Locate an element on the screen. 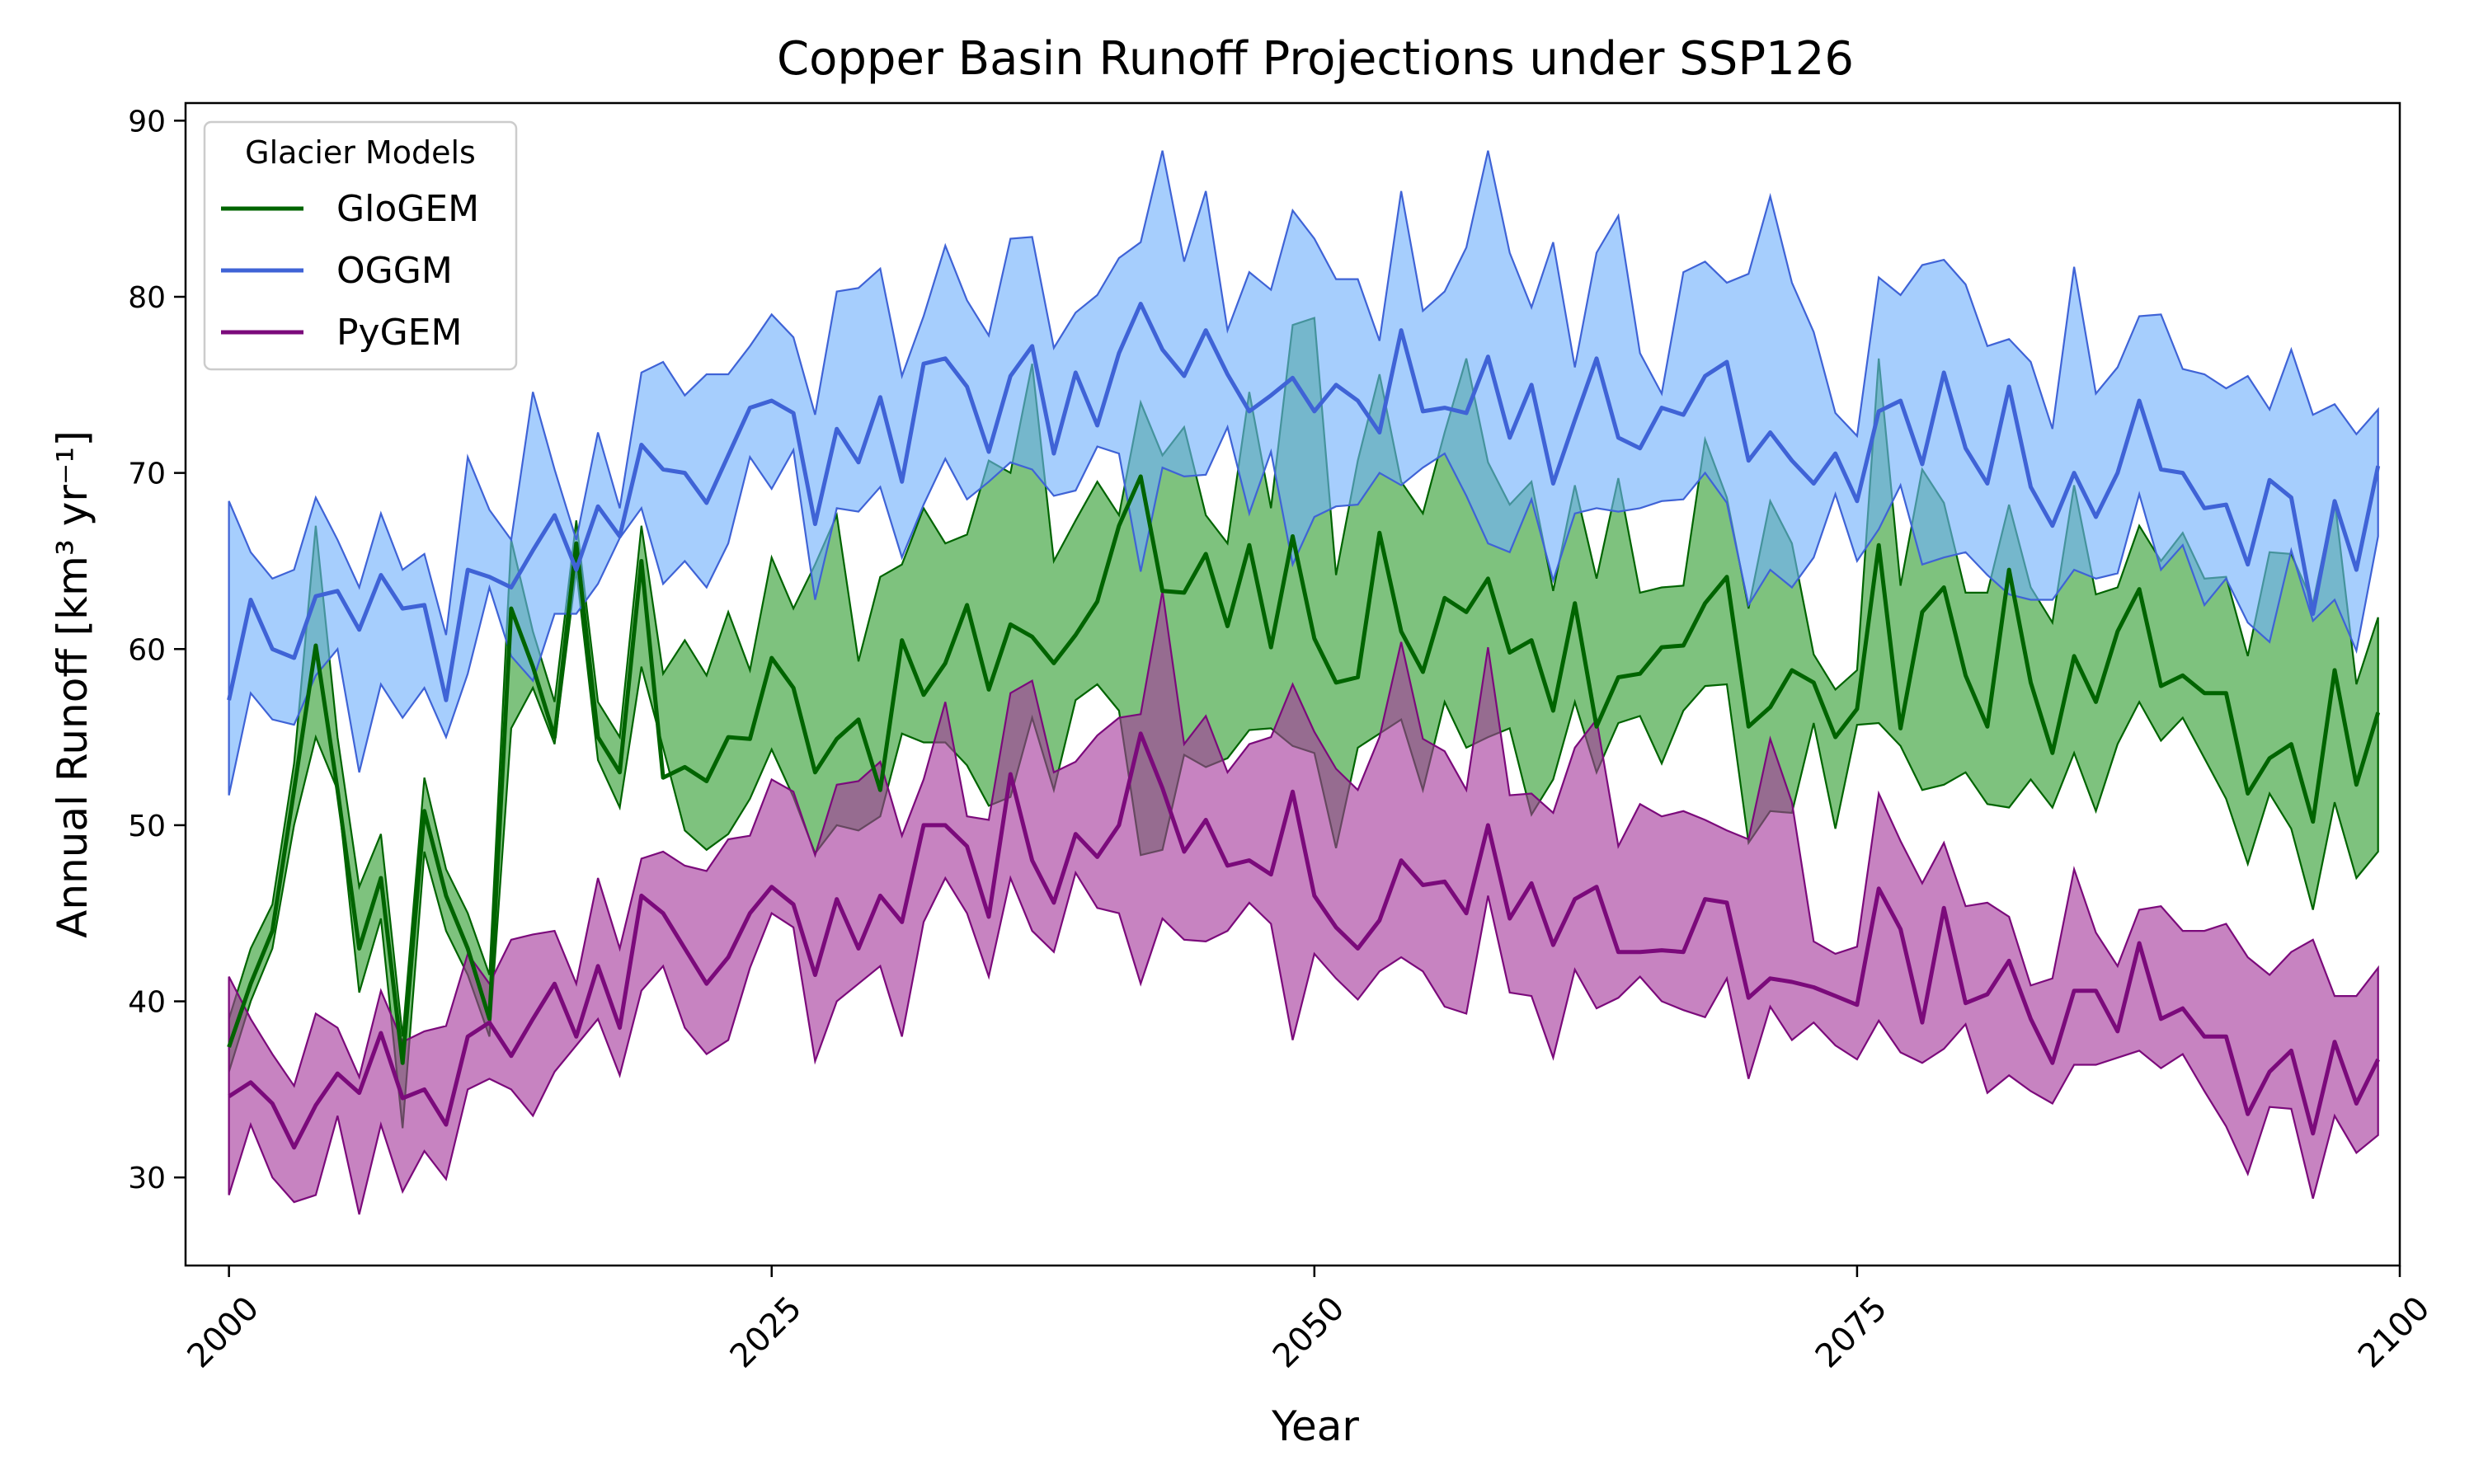 The height and width of the screenshot is (1484, 2474). y-axis-label: Annual Runoff [km³ yr⁻¹] is located at coordinates (72, 684).